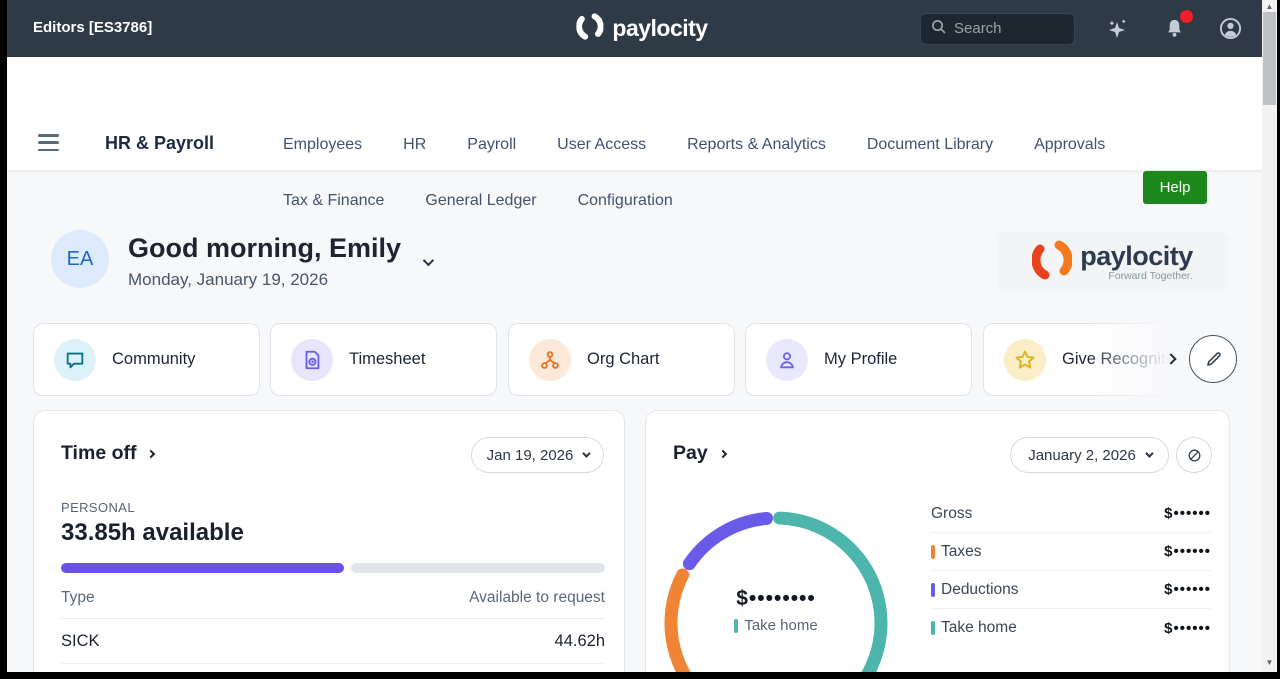 The height and width of the screenshot is (679, 1280). Describe the element at coordinates (1071, 590) in the screenshot. I see `legend-row-deductions: Deductions $••••••` at that location.